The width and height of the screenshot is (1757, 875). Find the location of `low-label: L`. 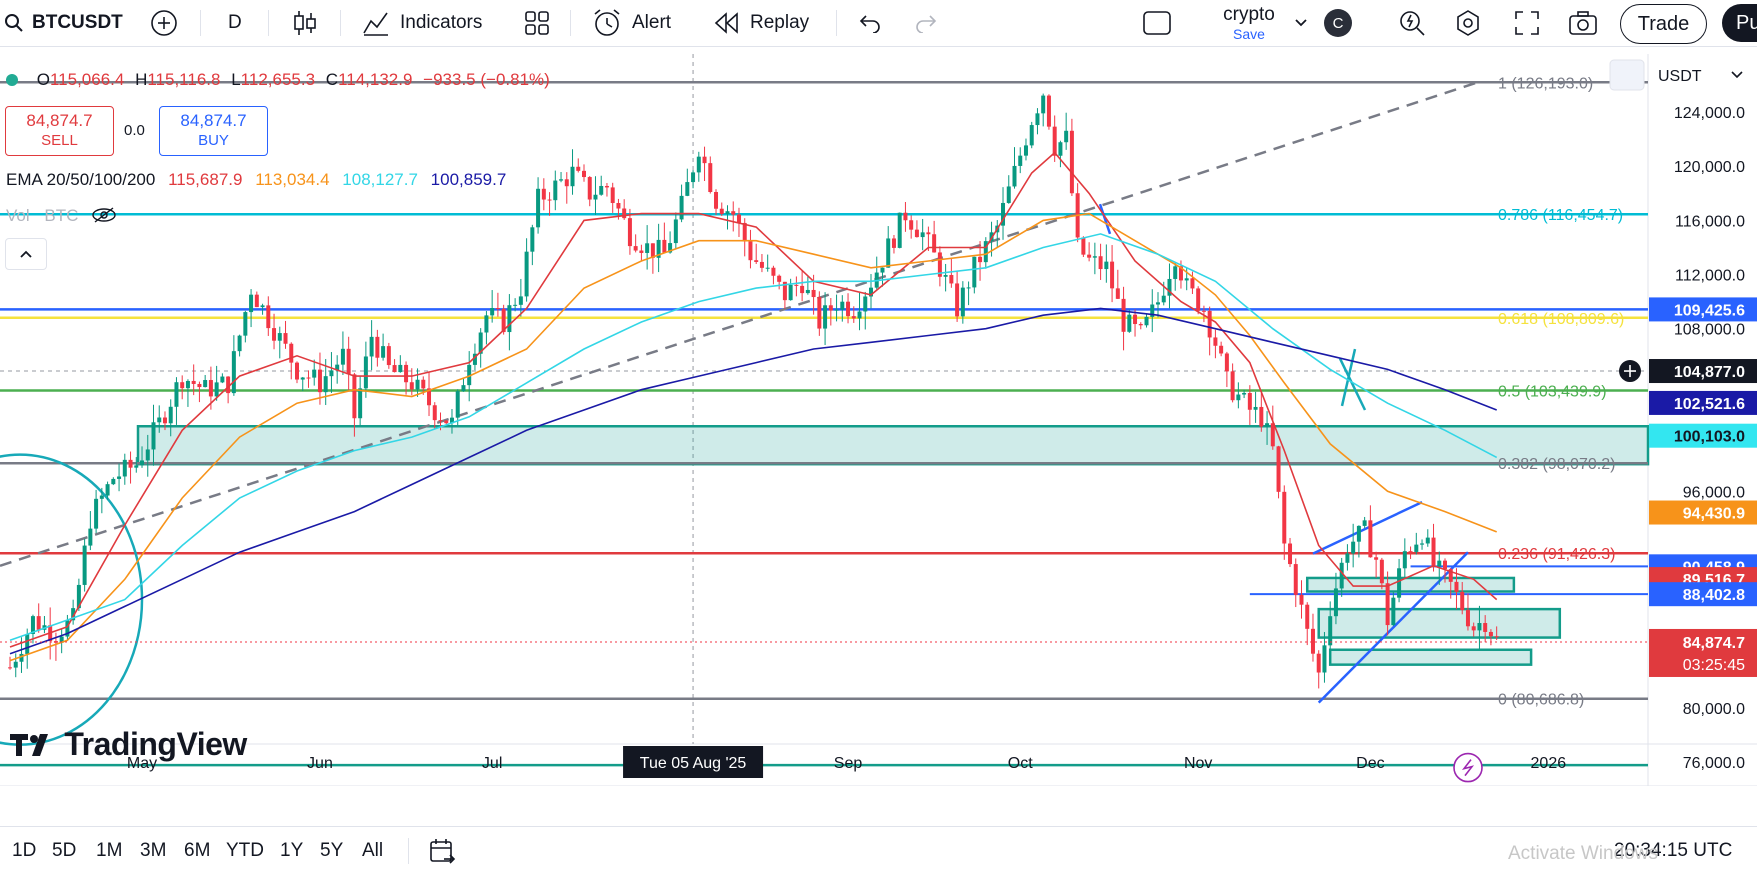

low-label: L is located at coordinates (236, 79).